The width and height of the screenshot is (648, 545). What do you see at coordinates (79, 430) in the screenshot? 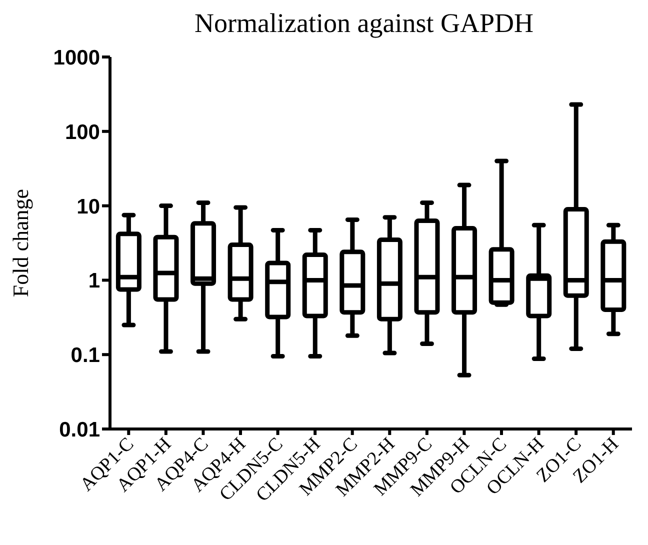
I see `y-tick-label: 0.01` at bounding box center [79, 430].